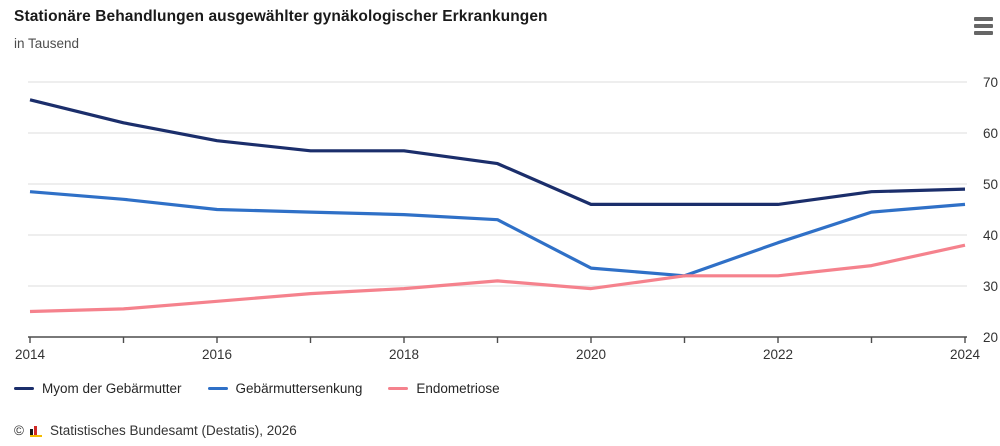 This screenshot has height=446, width=1000. I want to click on y-tick-label: 40, so click(990, 235).